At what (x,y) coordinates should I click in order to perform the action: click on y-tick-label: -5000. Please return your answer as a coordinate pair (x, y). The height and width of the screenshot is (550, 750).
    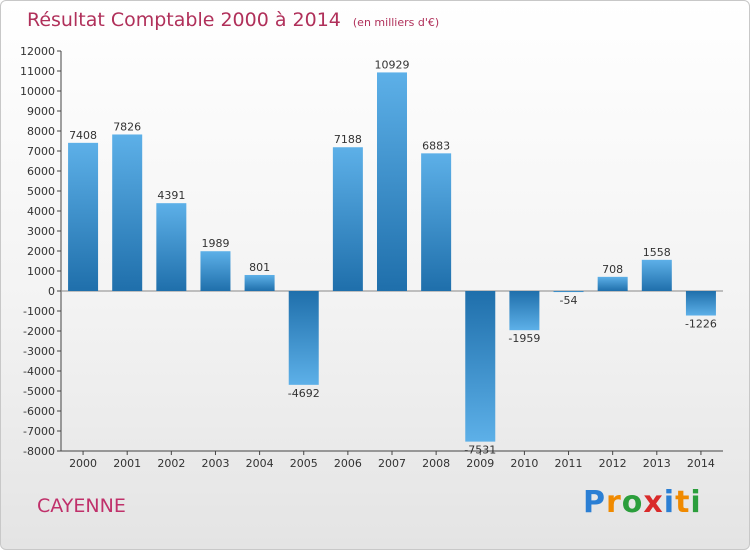
    Looking at the image, I should click on (39, 391).